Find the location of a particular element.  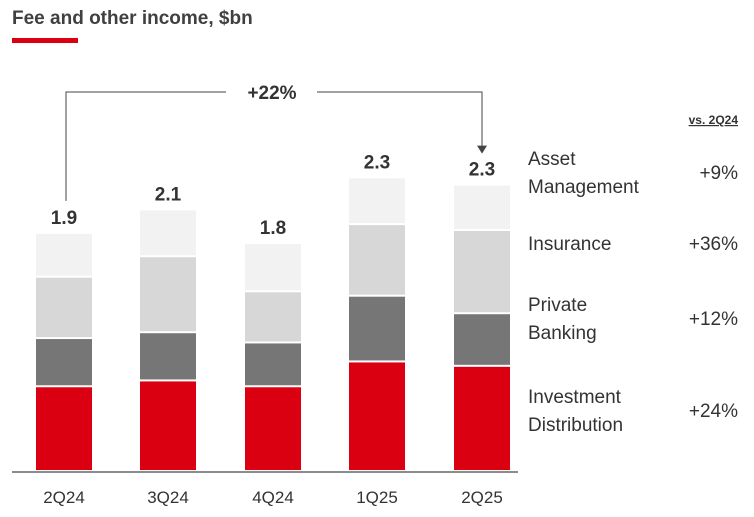

bar-segment-1q25-investment-distribution is located at coordinates (377, 416).